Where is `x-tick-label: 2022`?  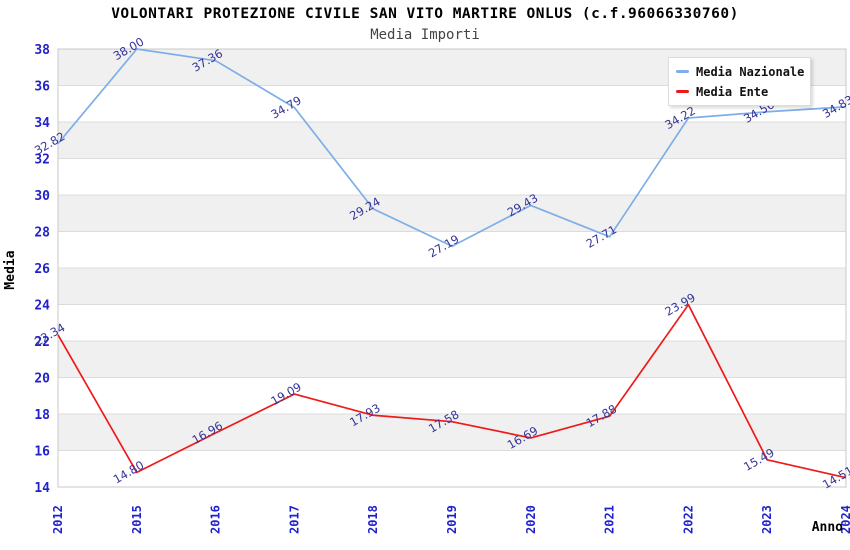
x-tick-label: 2022 is located at coordinates (688, 519).